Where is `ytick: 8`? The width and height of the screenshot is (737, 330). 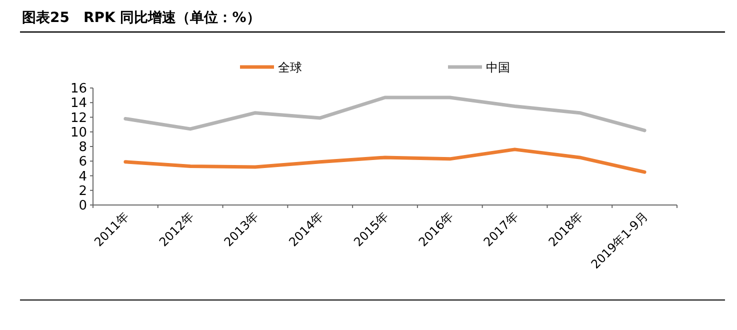 ytick: 8 is located at coordinates (82, 147).